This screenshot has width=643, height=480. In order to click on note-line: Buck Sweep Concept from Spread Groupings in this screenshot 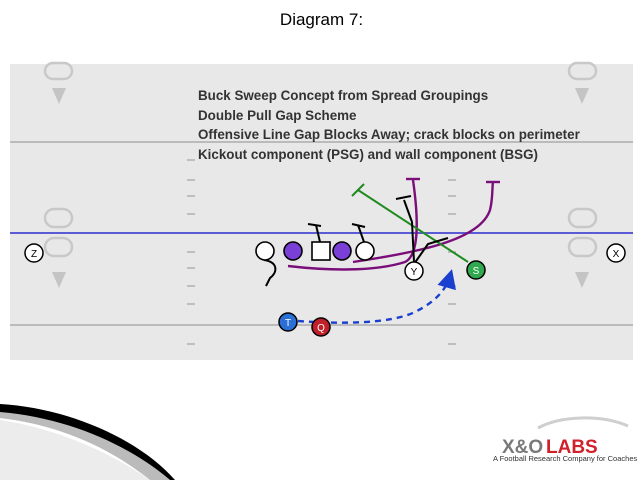, I will do `click(343, 95)`.